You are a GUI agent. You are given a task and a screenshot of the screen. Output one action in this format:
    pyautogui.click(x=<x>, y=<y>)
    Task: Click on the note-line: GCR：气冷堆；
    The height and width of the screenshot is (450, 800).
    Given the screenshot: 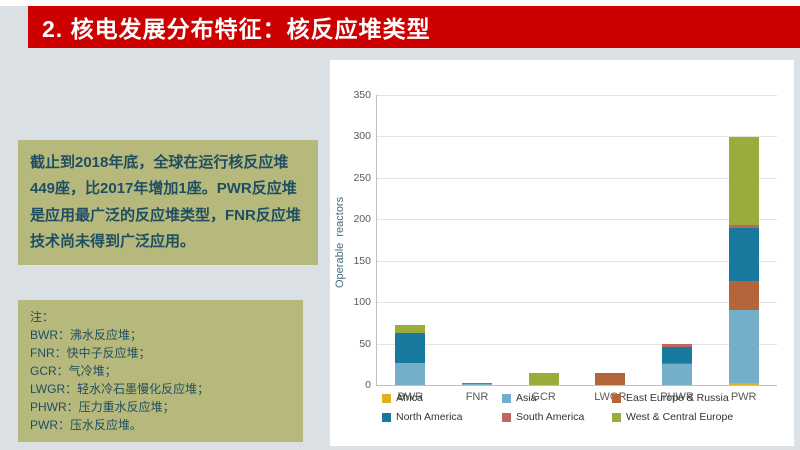 What is the action you would take?
    pyautogui.click(x=73, y=371)
    